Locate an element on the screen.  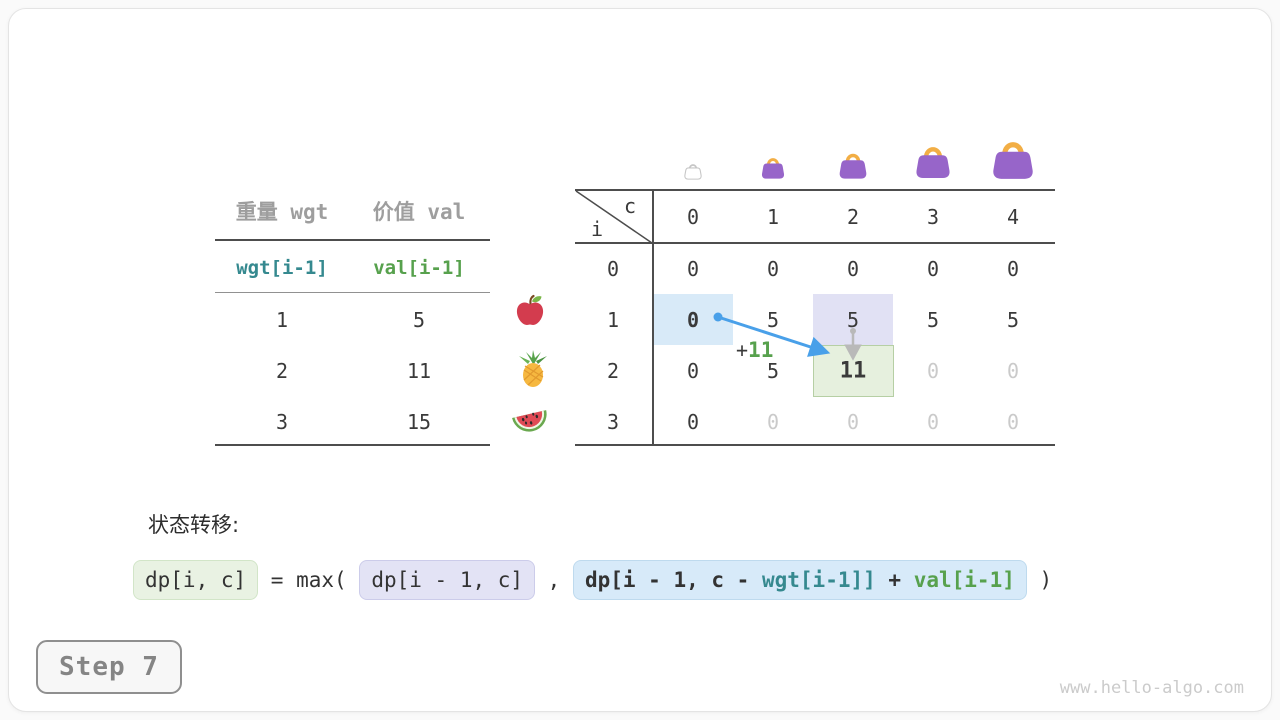
pineapple-icon is located at coordinates (533, 371).